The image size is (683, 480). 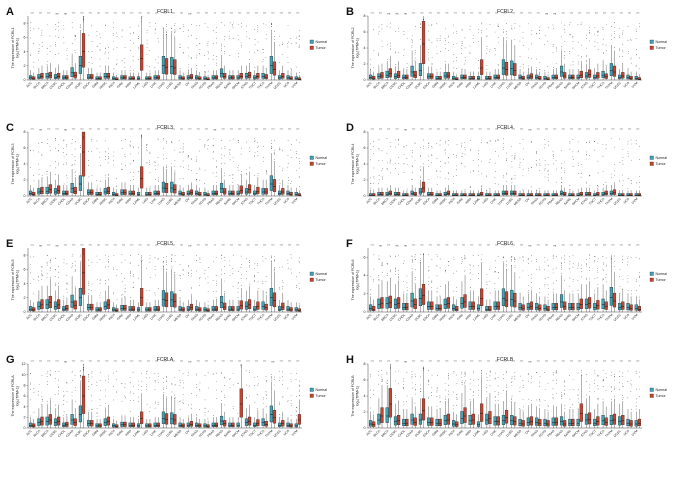 I want to click on x-tick-label: THCA, so click(x=601, y=201).